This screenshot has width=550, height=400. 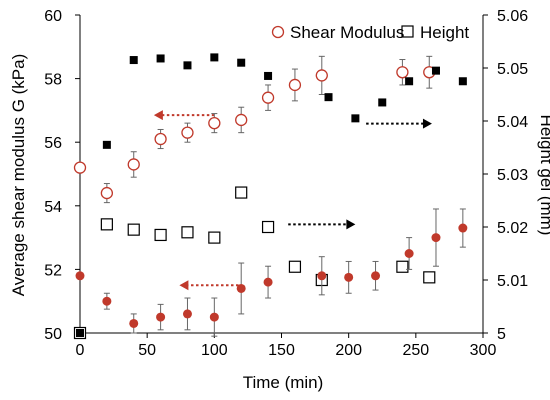 I want to click on y-axis-right-title: Height gel (mm), so click(x=543, y=175).